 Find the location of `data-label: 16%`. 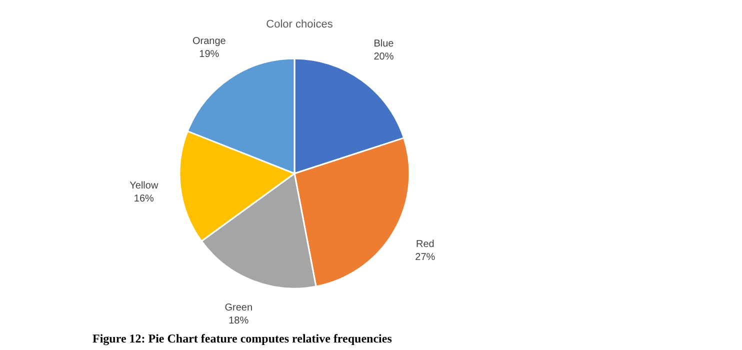

data-label: 16% is located at coordinates (144, 199).